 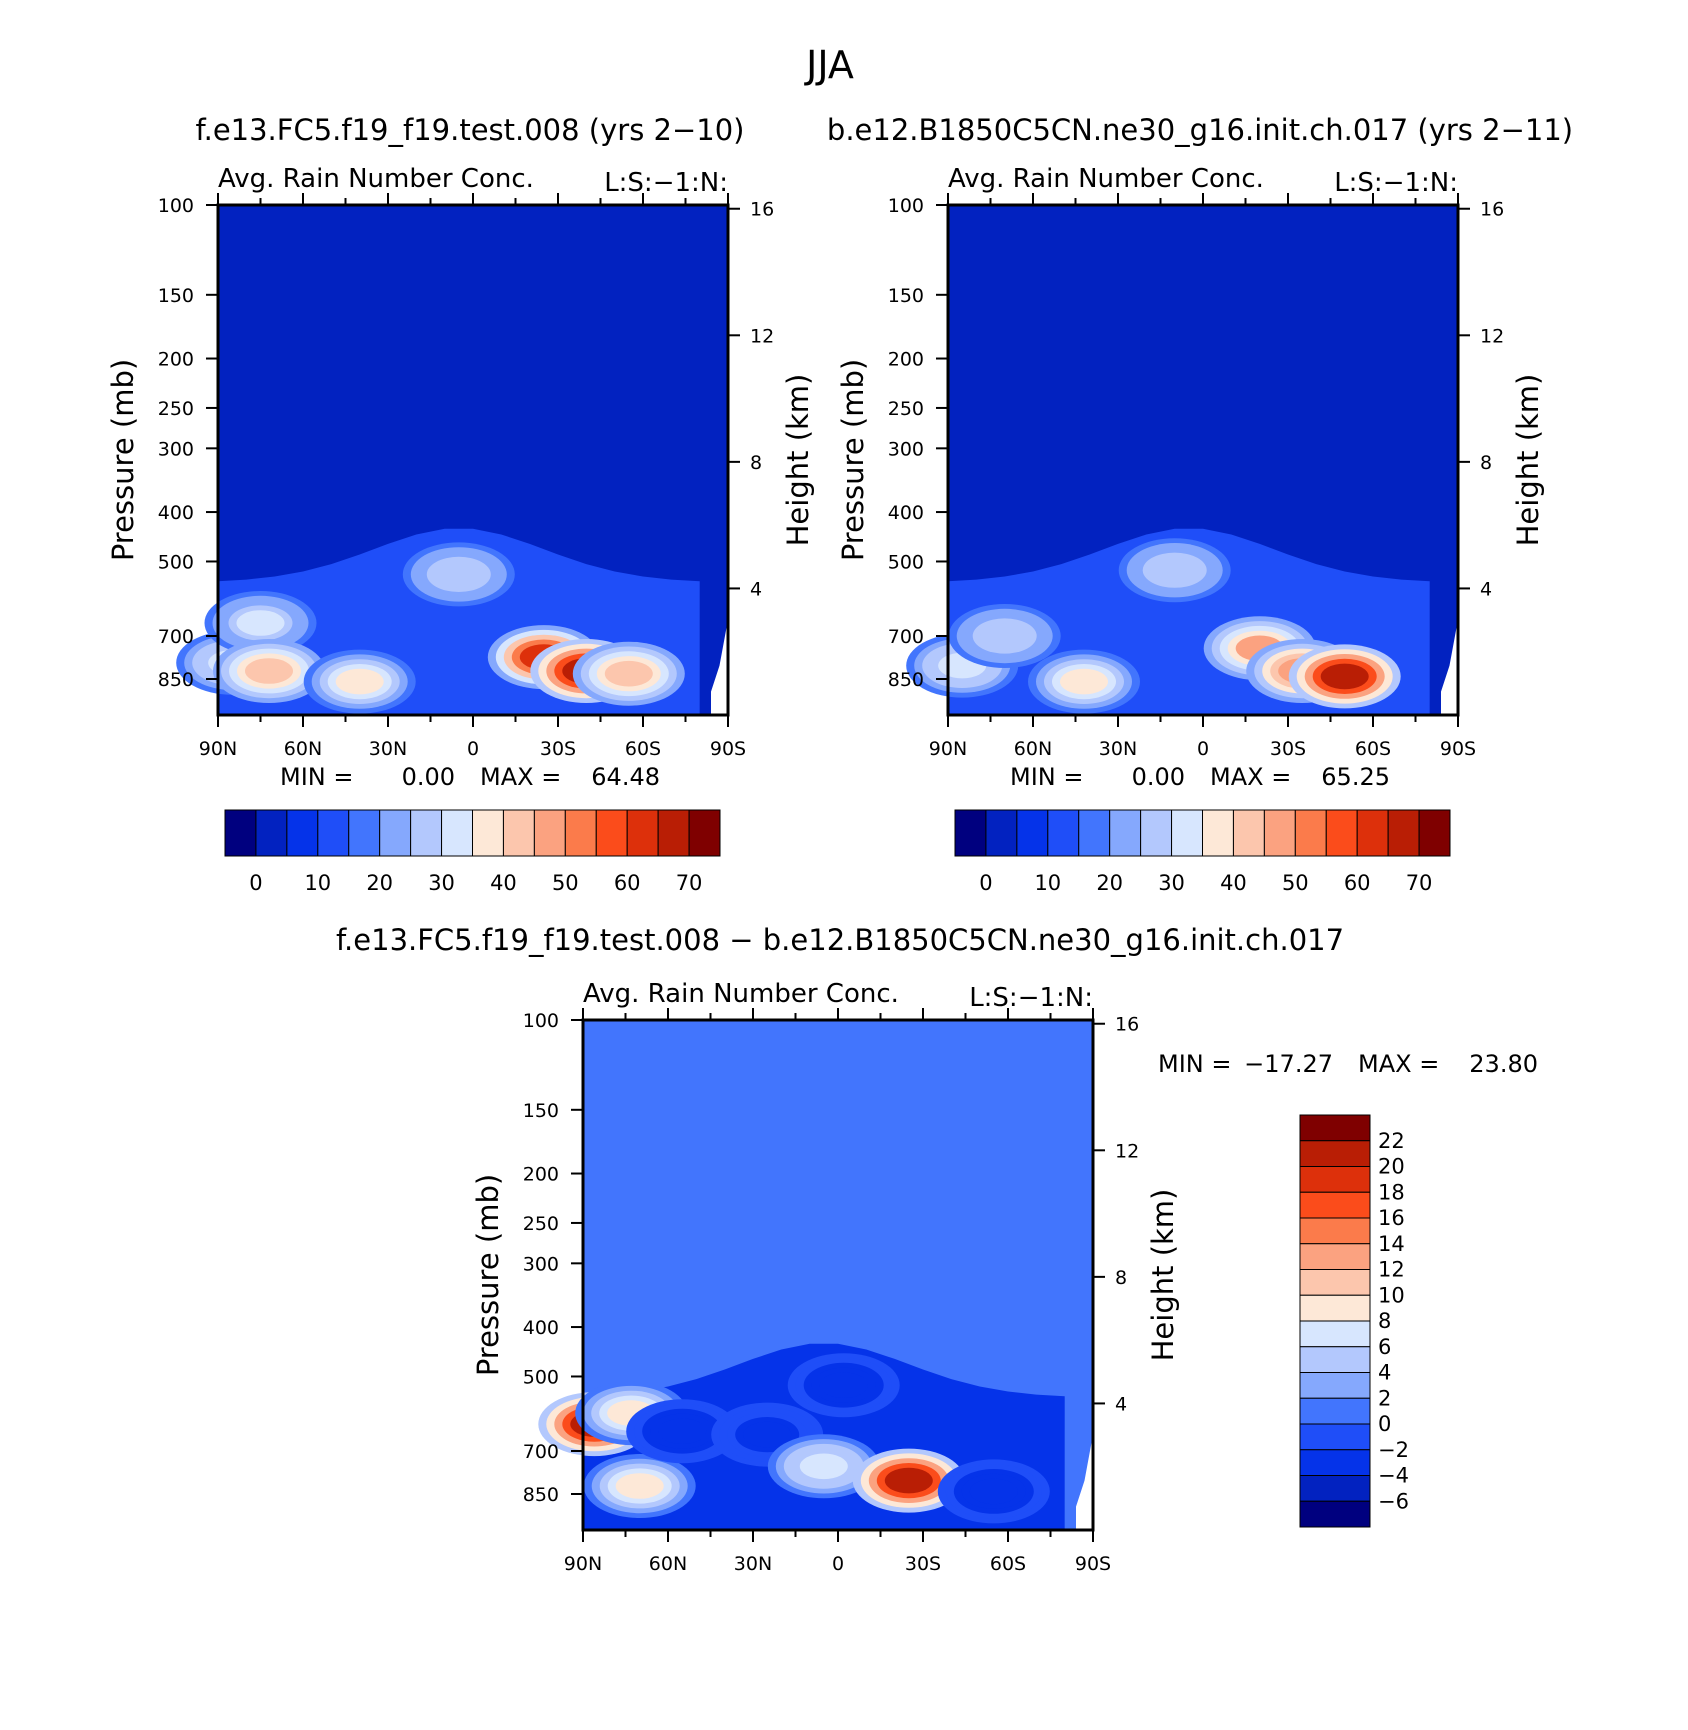 What do you see at coordinates (728, 749) in the screenshot?
I see `x-tick-label: 90S` at bounding box center [728, 749].